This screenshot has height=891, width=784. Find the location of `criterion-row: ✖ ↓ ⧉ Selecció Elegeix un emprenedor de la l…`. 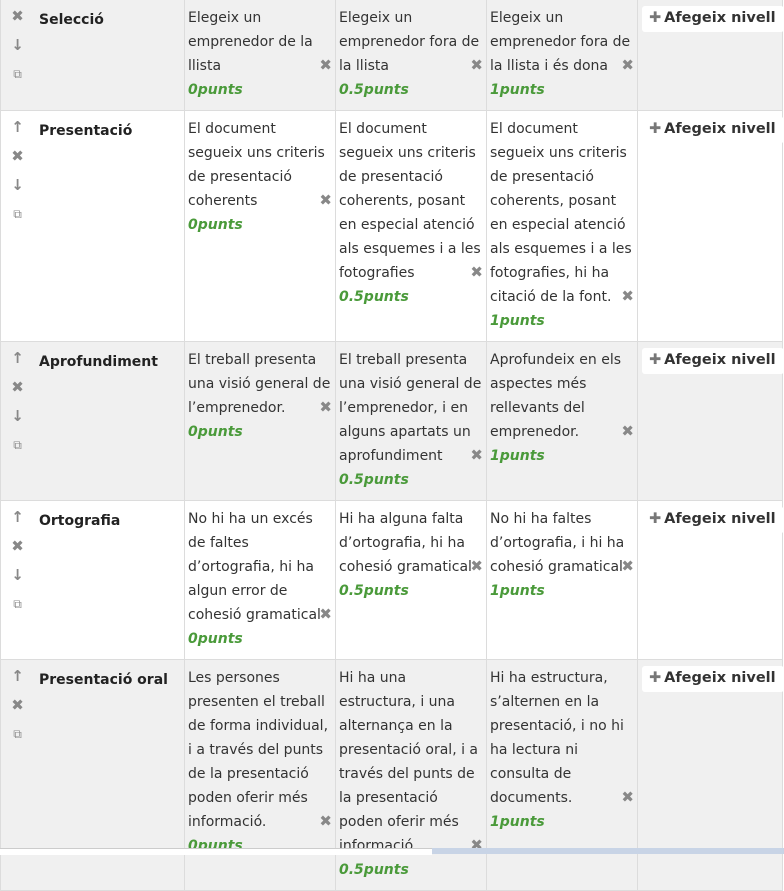

criterion-row: ✖ ↓ ⧉ Selecció Elegeix un emprenedor de la l… is located at coordinates (392, 55).